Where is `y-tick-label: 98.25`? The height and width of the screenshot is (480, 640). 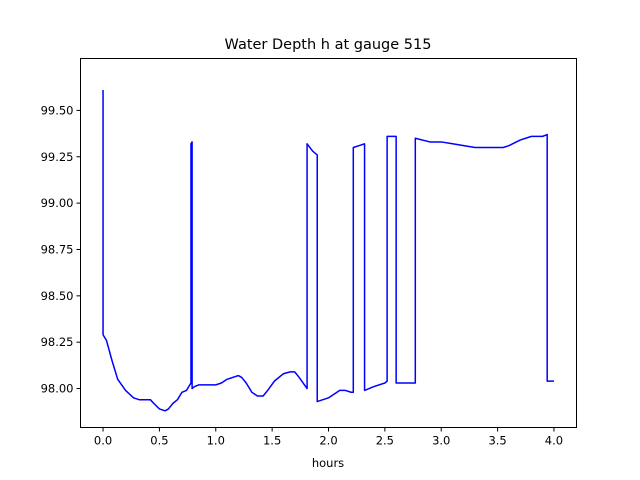
y-tick-label: 98.25 is located at coordinates (57, 342).